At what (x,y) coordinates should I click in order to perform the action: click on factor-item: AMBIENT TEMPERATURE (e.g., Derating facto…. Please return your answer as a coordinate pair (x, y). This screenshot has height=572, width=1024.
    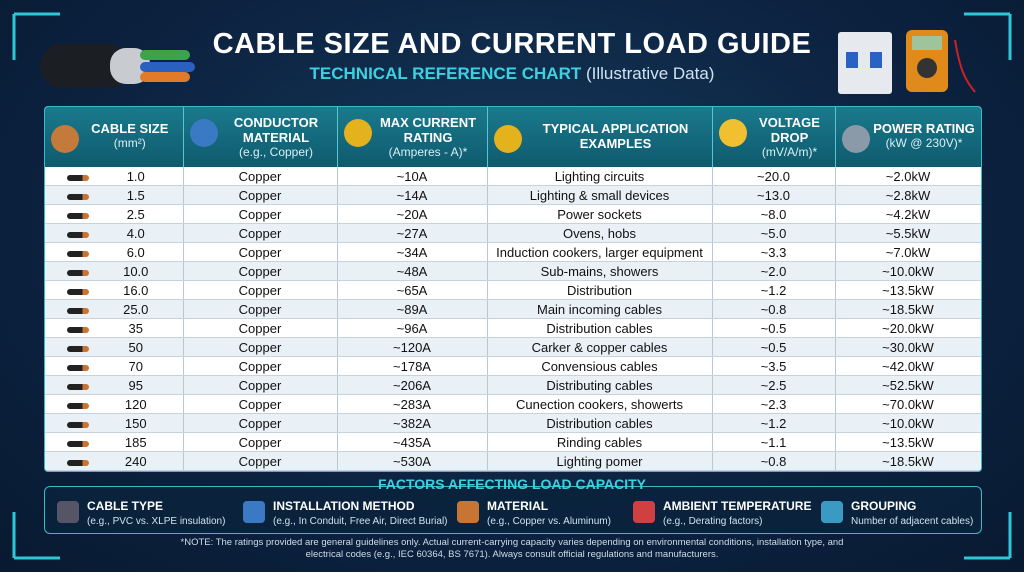
    Looking at the image, I should click on (722, 513).